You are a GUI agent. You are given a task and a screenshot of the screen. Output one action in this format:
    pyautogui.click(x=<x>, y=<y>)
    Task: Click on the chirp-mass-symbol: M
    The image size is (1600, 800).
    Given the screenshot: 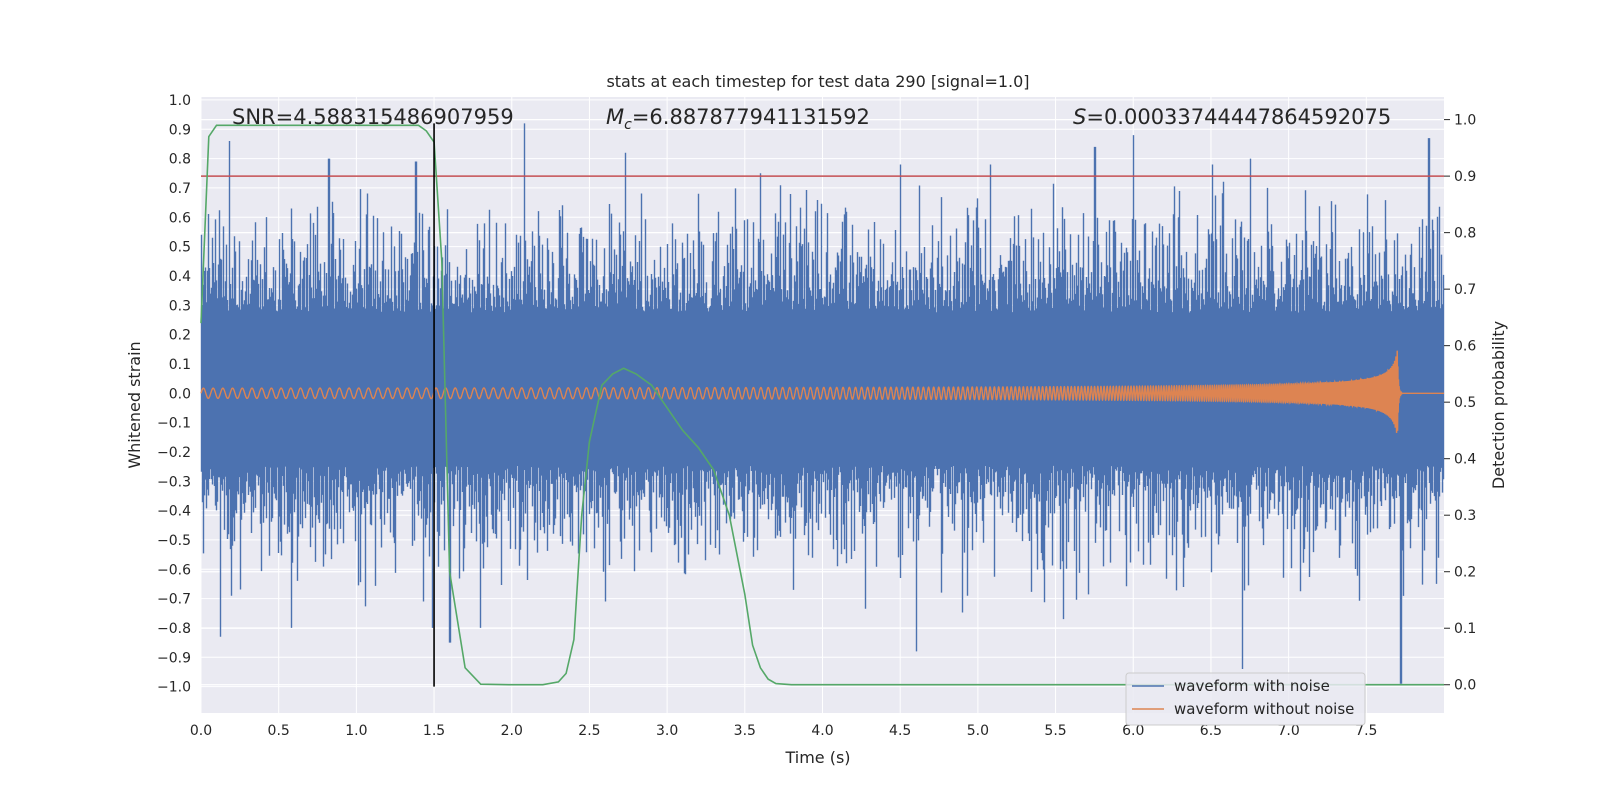 What is the action you would take?
    pyautogui.click(x=615, y=117)
    